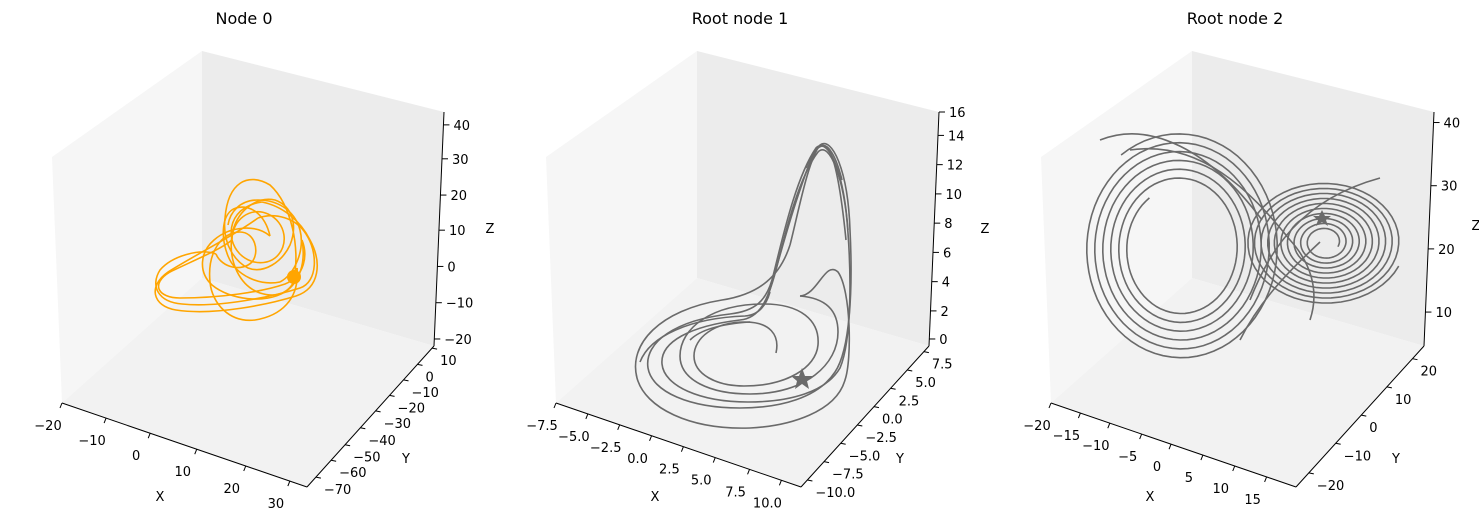 This screenshot has height=526, width=1479. I want to click on x-tick-label: 30, so click(276, 504).